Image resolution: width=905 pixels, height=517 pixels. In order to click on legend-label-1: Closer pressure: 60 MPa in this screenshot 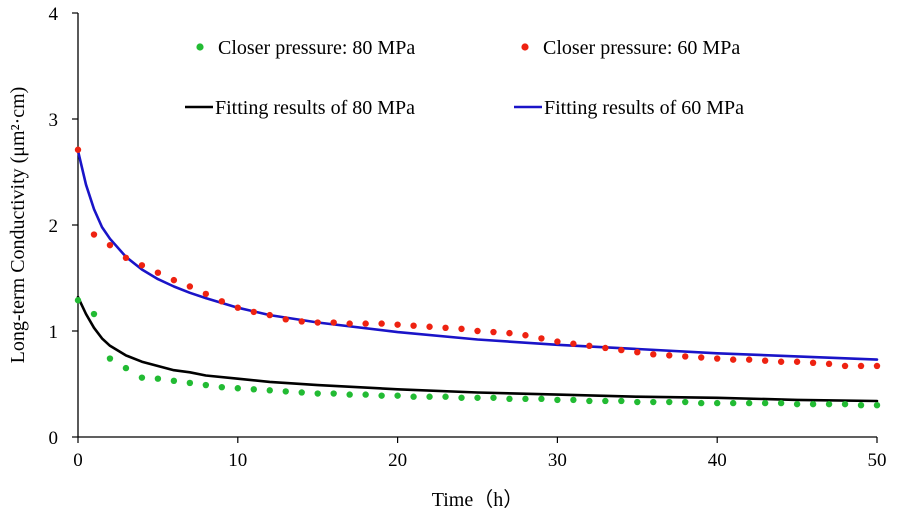, I will do `click(641, 48)`.